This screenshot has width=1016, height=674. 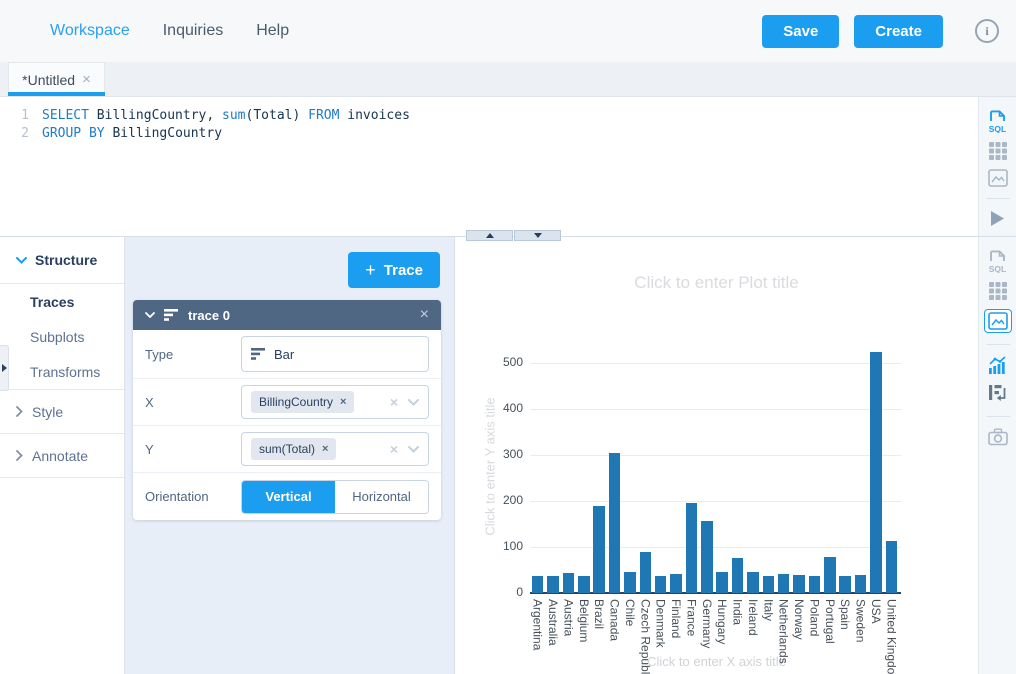 What do you see at coordinates (86, 79) in the screenshot?
I see `tab-close-icon: ×` at bounding box center [86, 79].